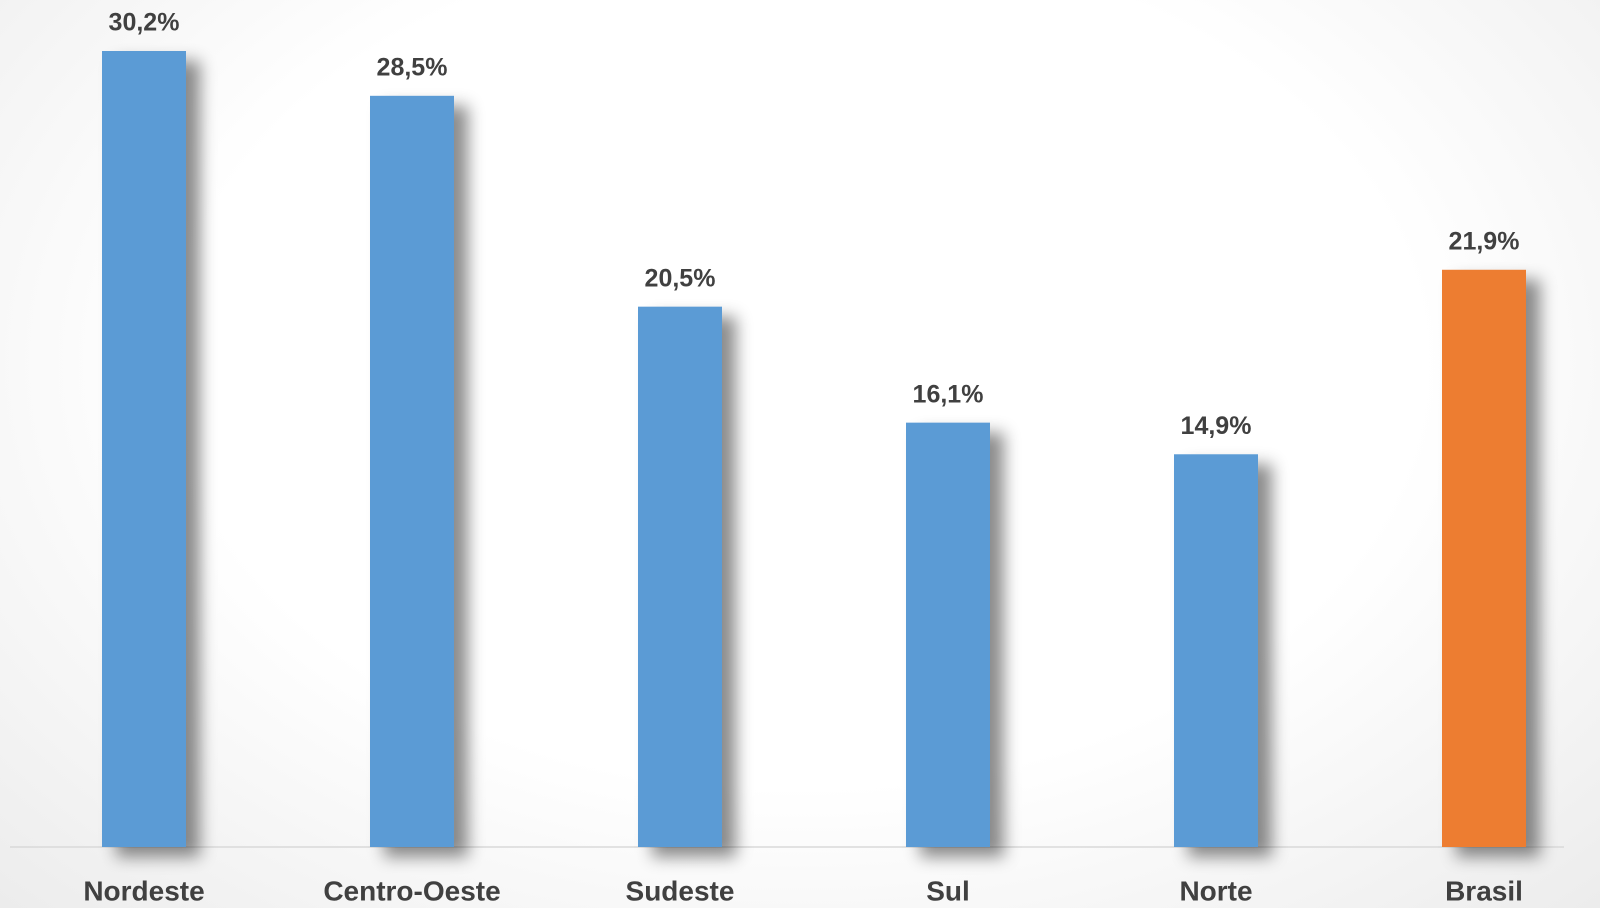  Describe the element at coordinates (948, 394) in the screenshot. I see `data-label: 16,1%` at that location.